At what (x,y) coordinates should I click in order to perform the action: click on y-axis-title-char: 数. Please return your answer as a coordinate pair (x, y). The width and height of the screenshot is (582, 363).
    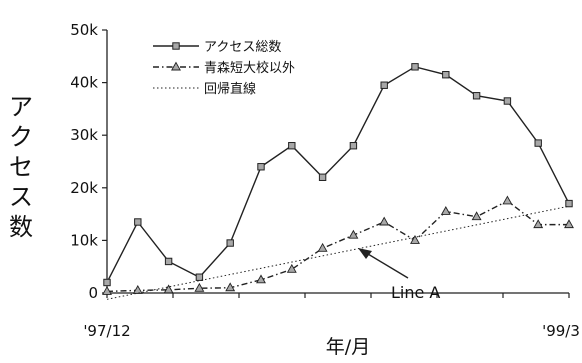
    Looking at the image, I should click on (21, 227).